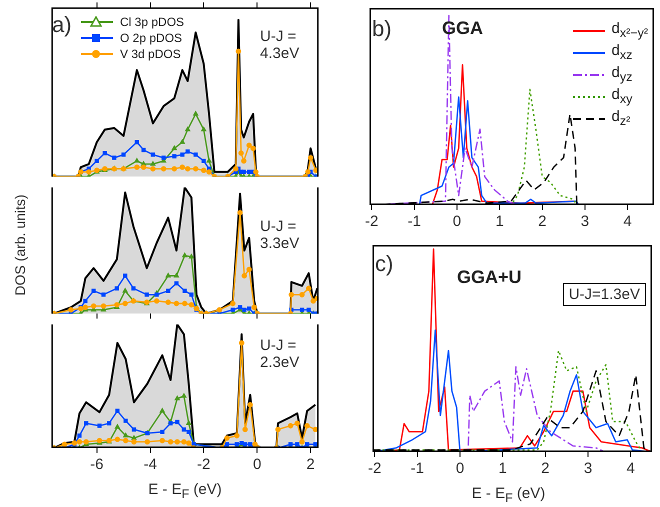  Describe the element at coordinates (622, 74) in the screenshot. I see `legend-label: d$_{yz}$` at that location.